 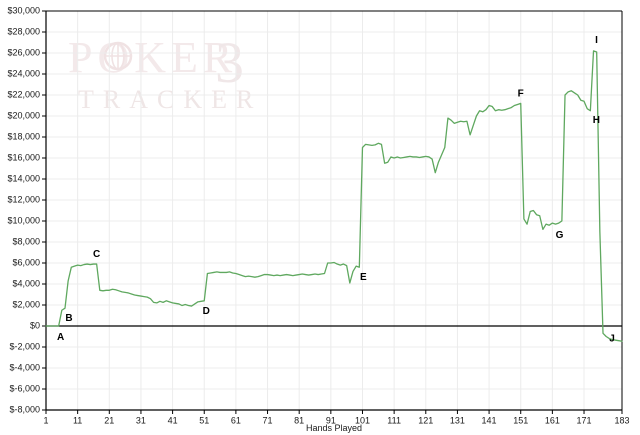 I want to click on x-tick-label: 91, so click(x=331, y=420).